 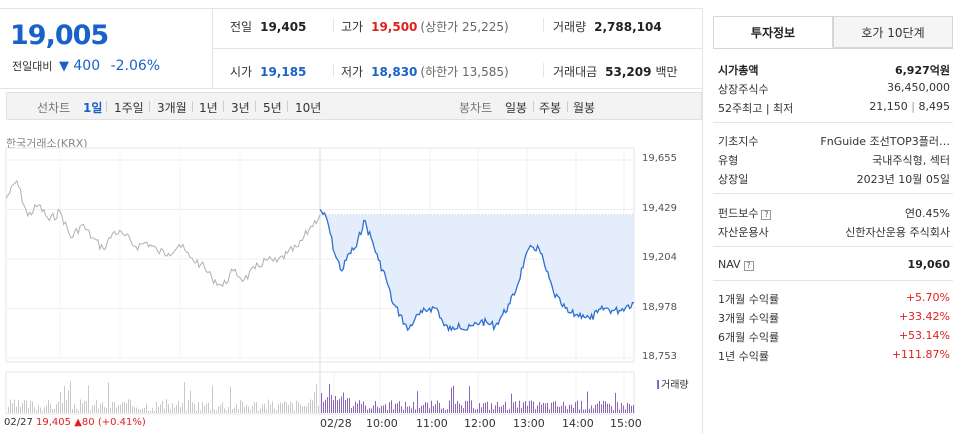 I want to click on summary-low: 저가 18,830 (하한가 13,585), so click(x=425, y=72).